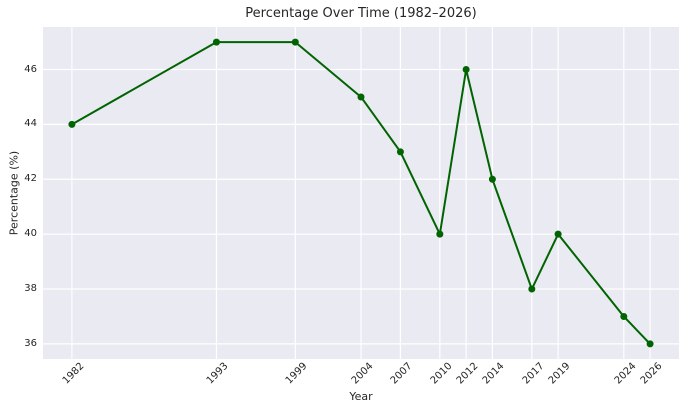 The width and height of the screenshot is (690, 413). What do you see at coordinates (30, 234) in the screenshot?
I see `y-tick-label: 40` at bounding box center [30, 234].